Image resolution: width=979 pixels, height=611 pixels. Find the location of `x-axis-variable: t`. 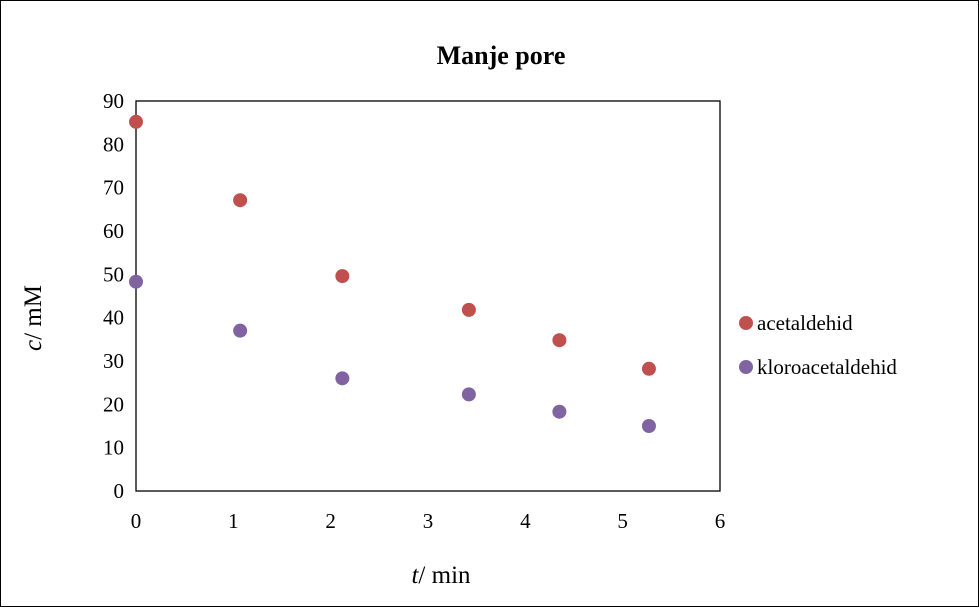

x-axis-variable: t is located at coordinates (415, 575).